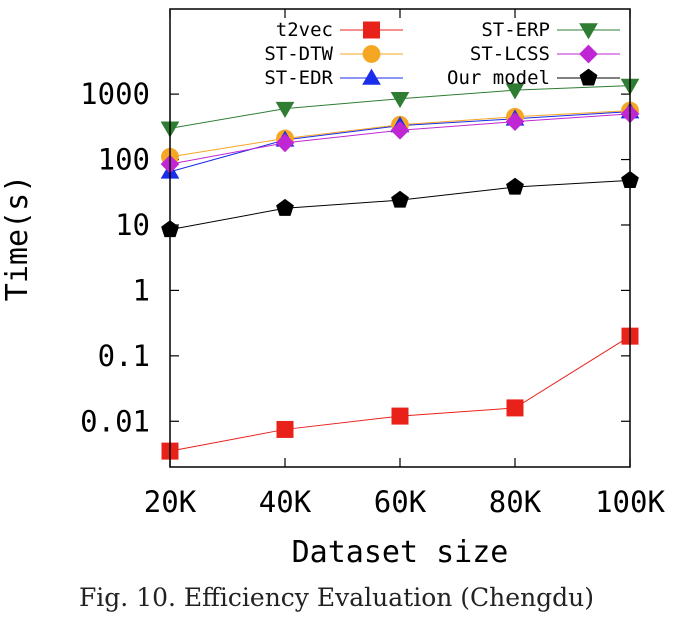 The image size is (673, 623). I want to click on y-axis-label: Time(s), so click(17, 238).